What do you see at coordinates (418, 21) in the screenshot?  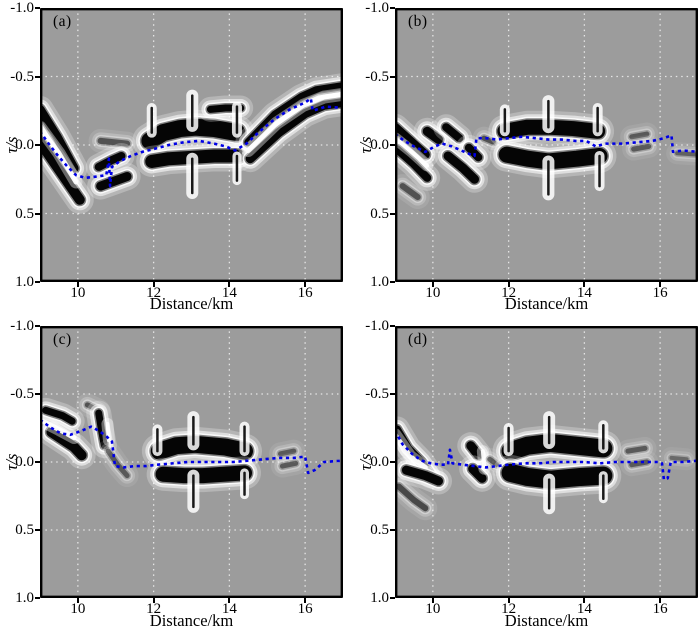 I see `panel-label-b: (b)` at bounding box center [418, 21].